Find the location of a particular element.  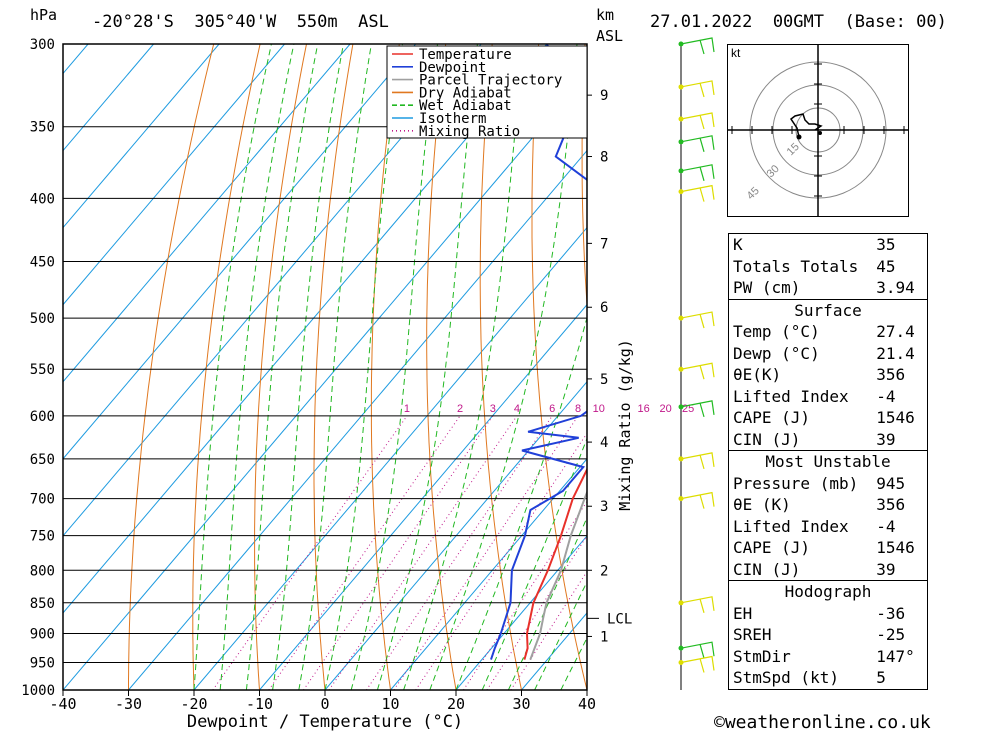

mixing-ratio-label: 4 is located at coordinates (517, 409).